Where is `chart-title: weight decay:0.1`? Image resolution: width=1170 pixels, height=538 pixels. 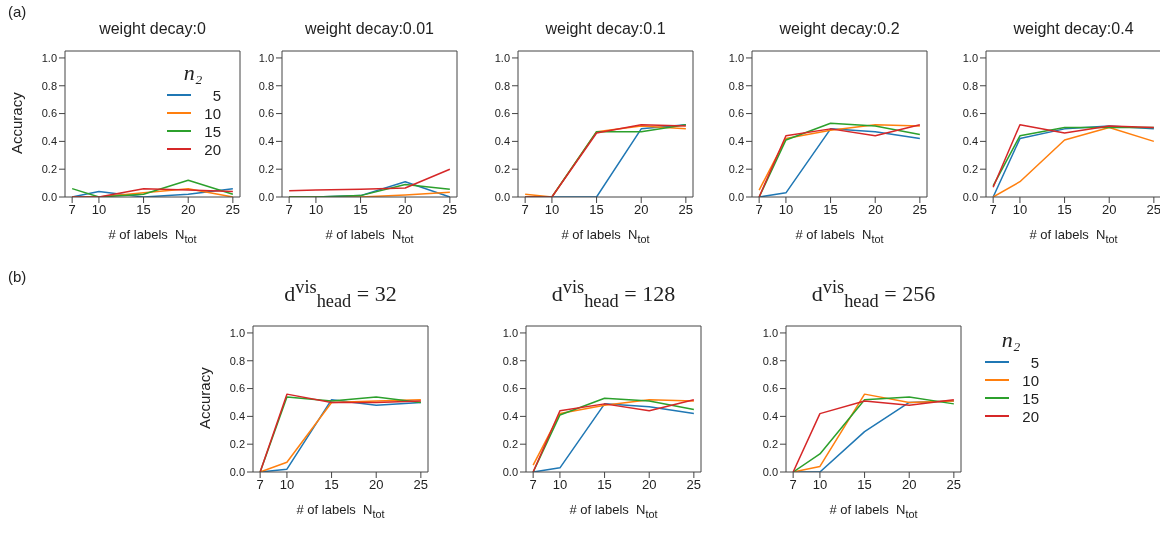 chart-title: weight decay:0.1 is located at coordinates (605, 29).